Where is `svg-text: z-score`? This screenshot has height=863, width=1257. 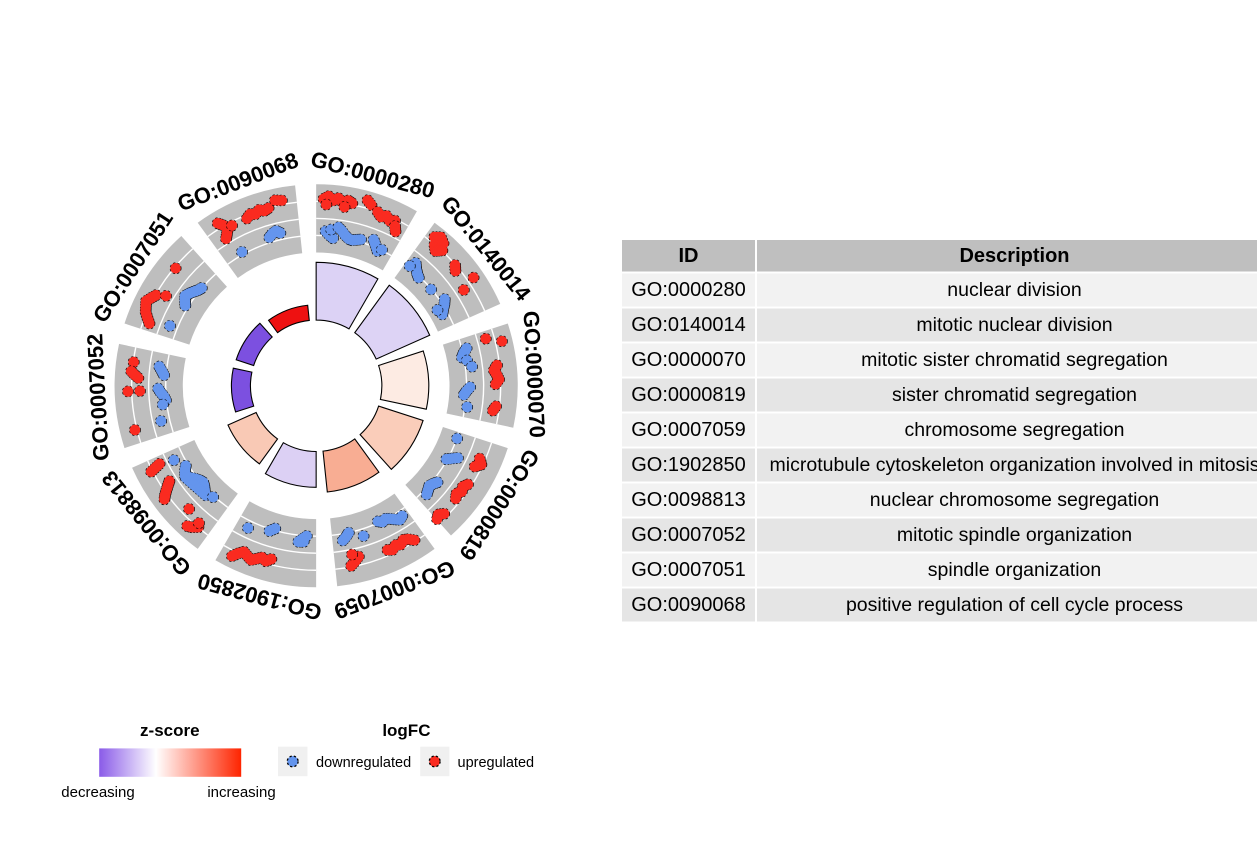
svg-text: z-score is located at coordinates (170, 730).